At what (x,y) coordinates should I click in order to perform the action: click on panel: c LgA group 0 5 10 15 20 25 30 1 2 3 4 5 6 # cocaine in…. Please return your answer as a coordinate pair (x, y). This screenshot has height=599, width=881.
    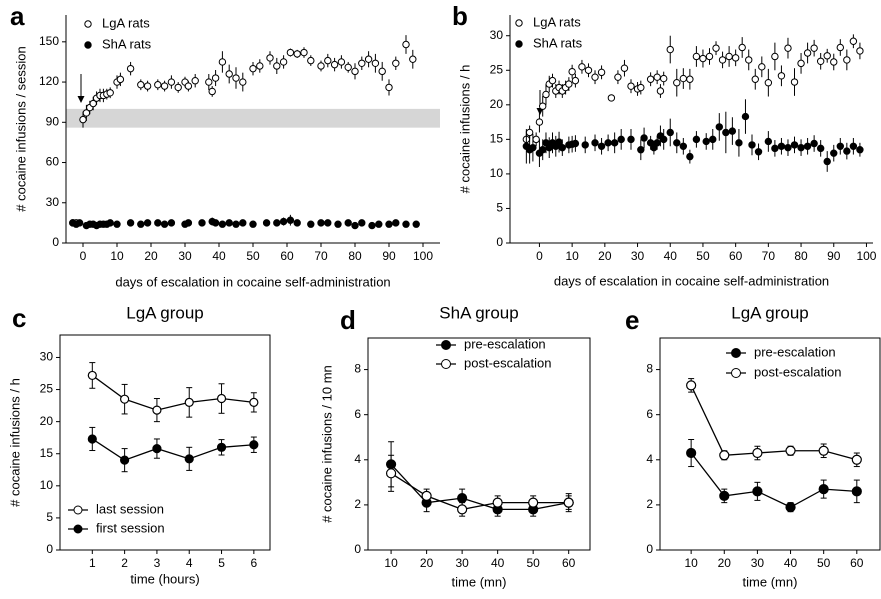
    Looking at the image, I should click on (139, 444).